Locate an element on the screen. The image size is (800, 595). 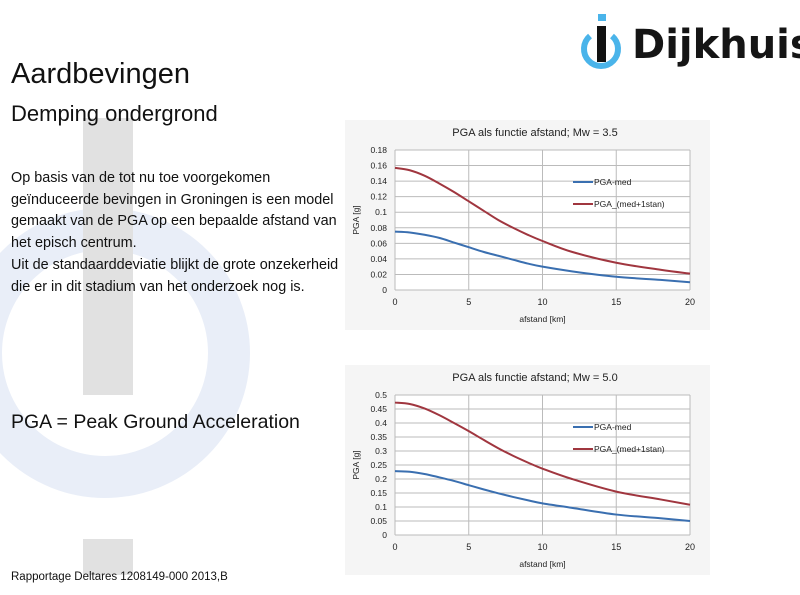
y-tick-label: 0.5 is located at coordinates (381, 395).